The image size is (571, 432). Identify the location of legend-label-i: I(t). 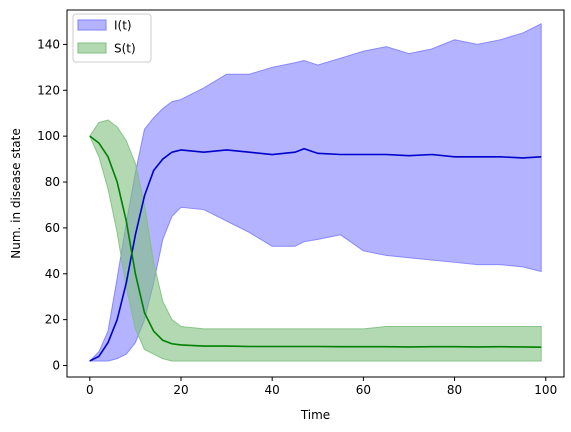
(123, 26).